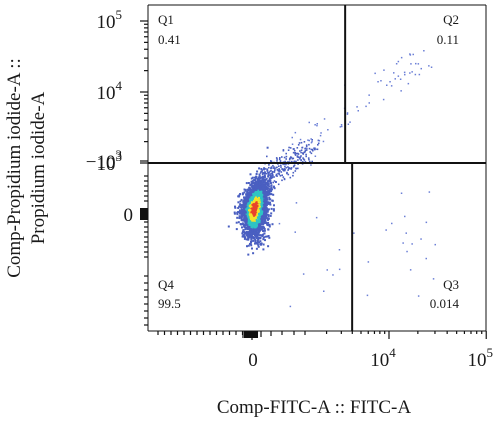  I want to click on q3-name: Q3, so click(451, 284).